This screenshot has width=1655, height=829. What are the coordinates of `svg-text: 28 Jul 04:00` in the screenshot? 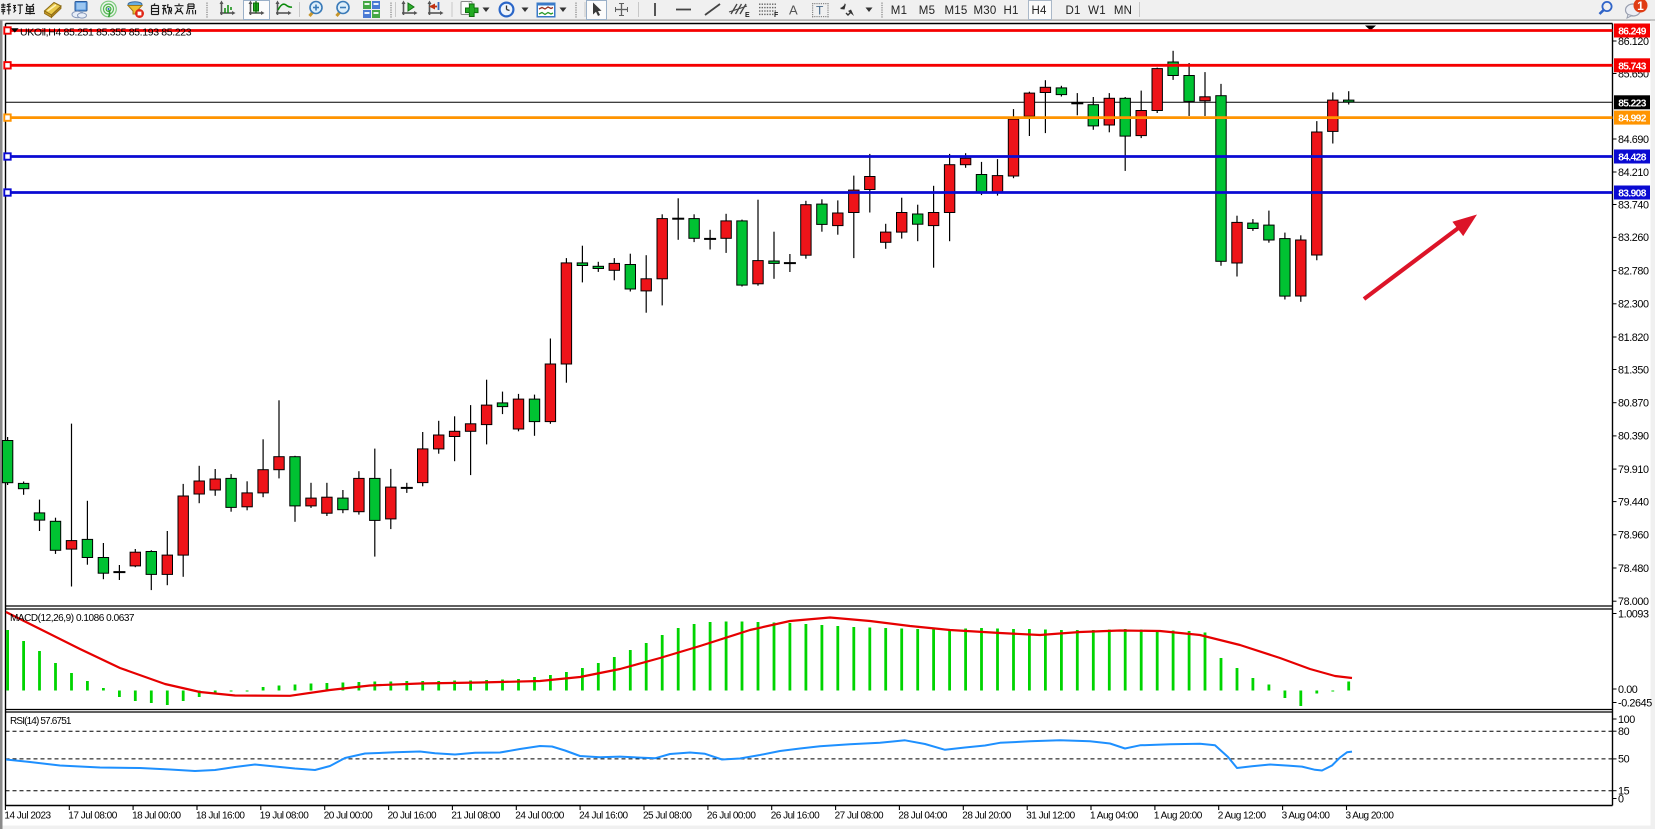 It's located at (922, 816).